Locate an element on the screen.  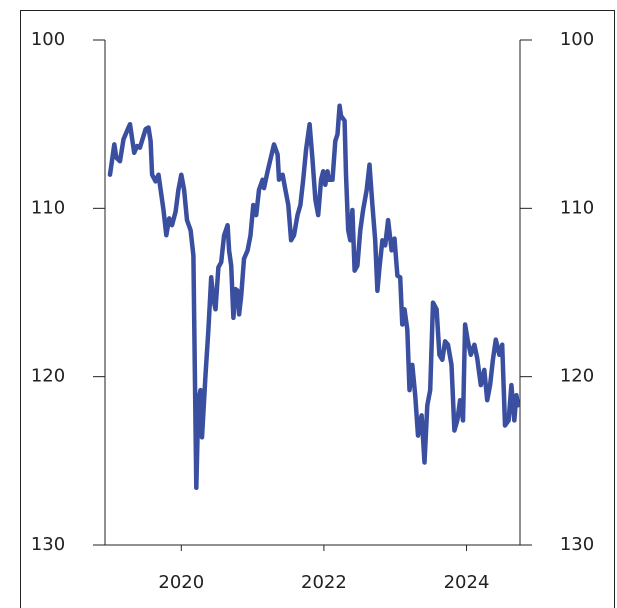
y-tick-label-left: 110 is located at coordinates (48, 207).